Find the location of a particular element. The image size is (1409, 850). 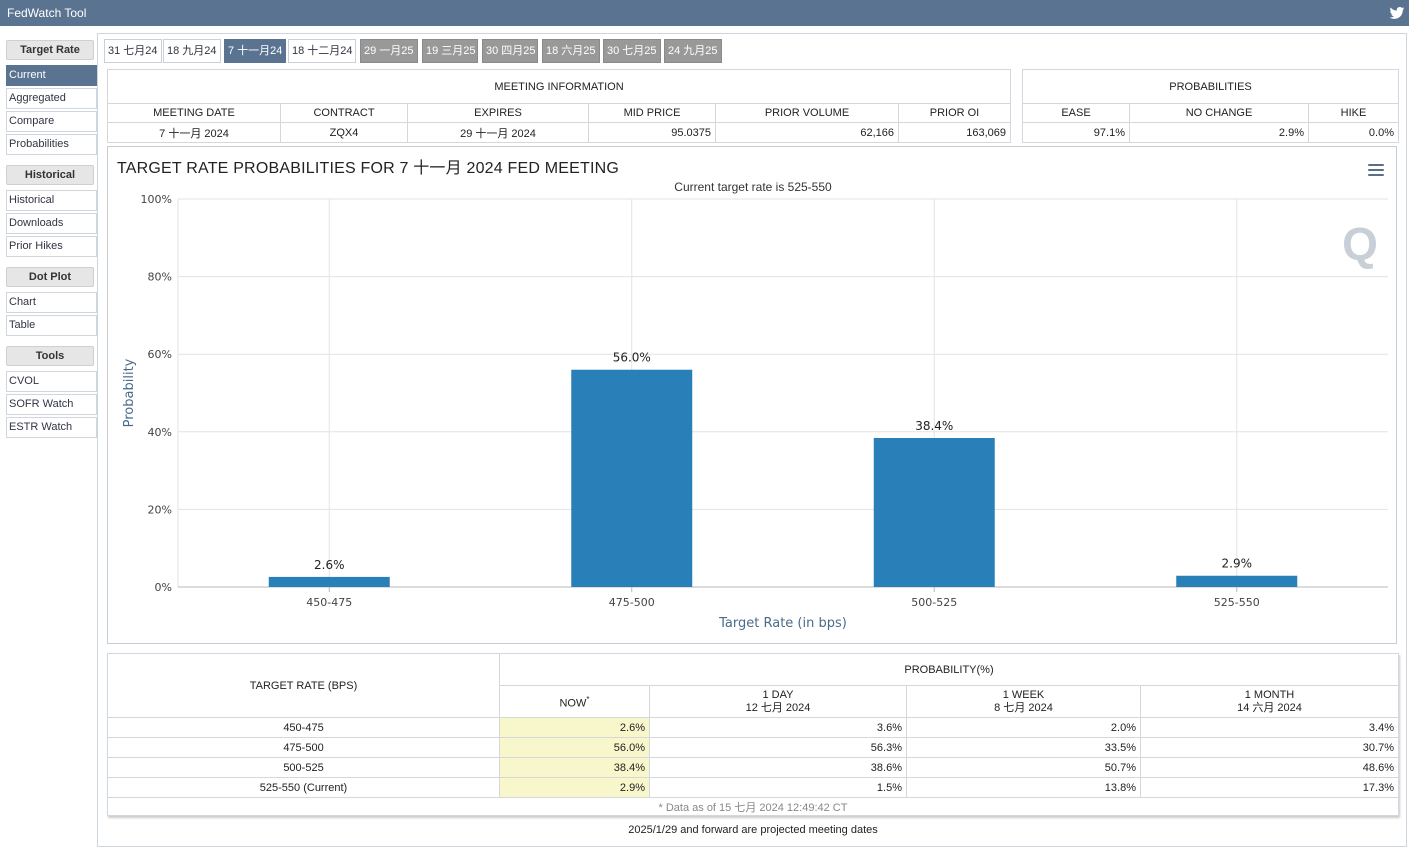

expires-value: 29 十一月 2024 is located at coordinates (498, 132).